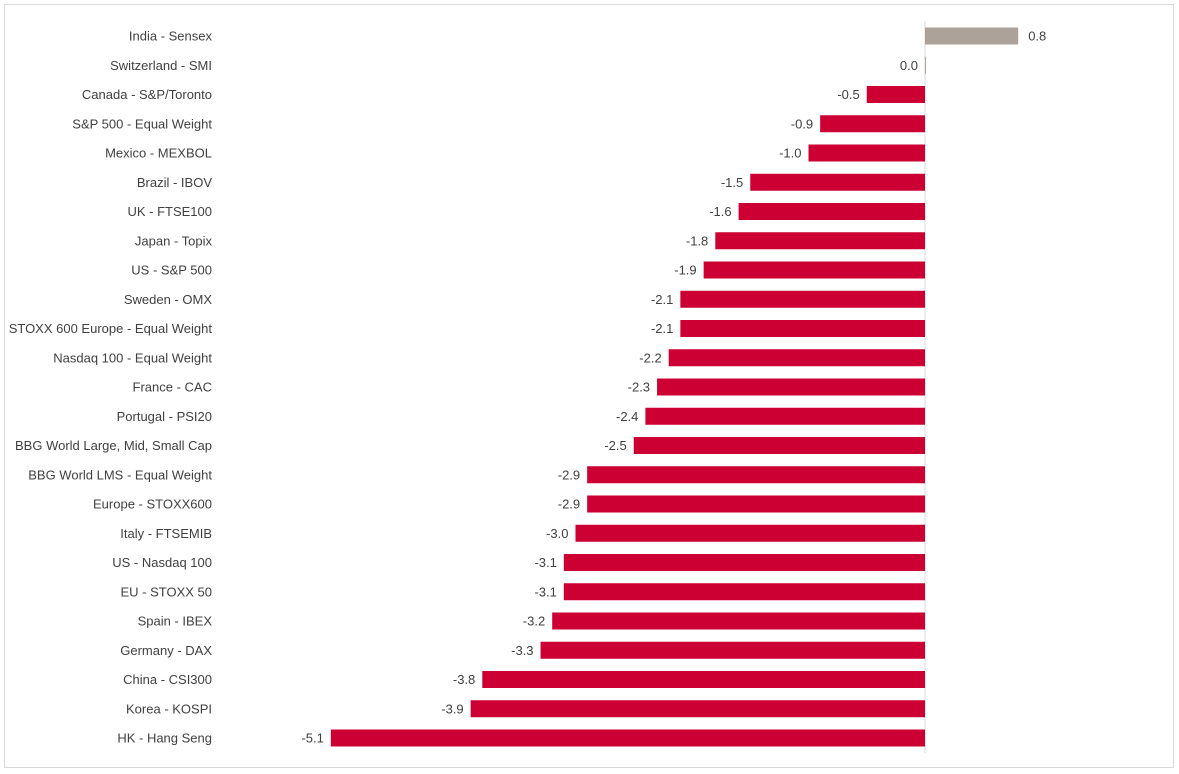 The image size is (1179, 774). I want to click on category-label: Korea - KOSPI, so click(169, 708).